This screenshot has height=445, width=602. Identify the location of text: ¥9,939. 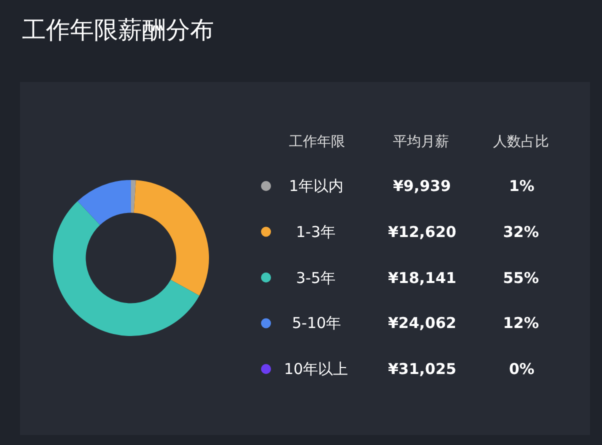
(422, 186).